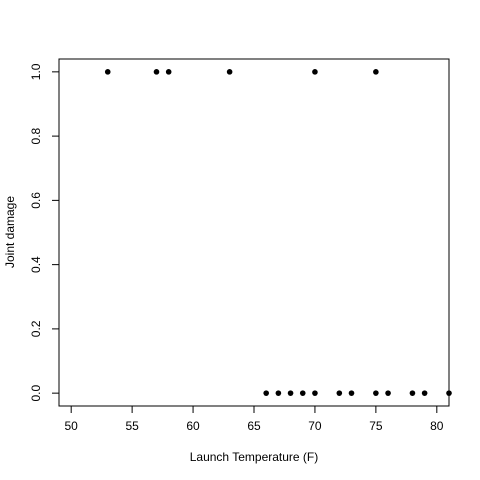  I want to click on x-tick-label: 75, so click(376, 426).